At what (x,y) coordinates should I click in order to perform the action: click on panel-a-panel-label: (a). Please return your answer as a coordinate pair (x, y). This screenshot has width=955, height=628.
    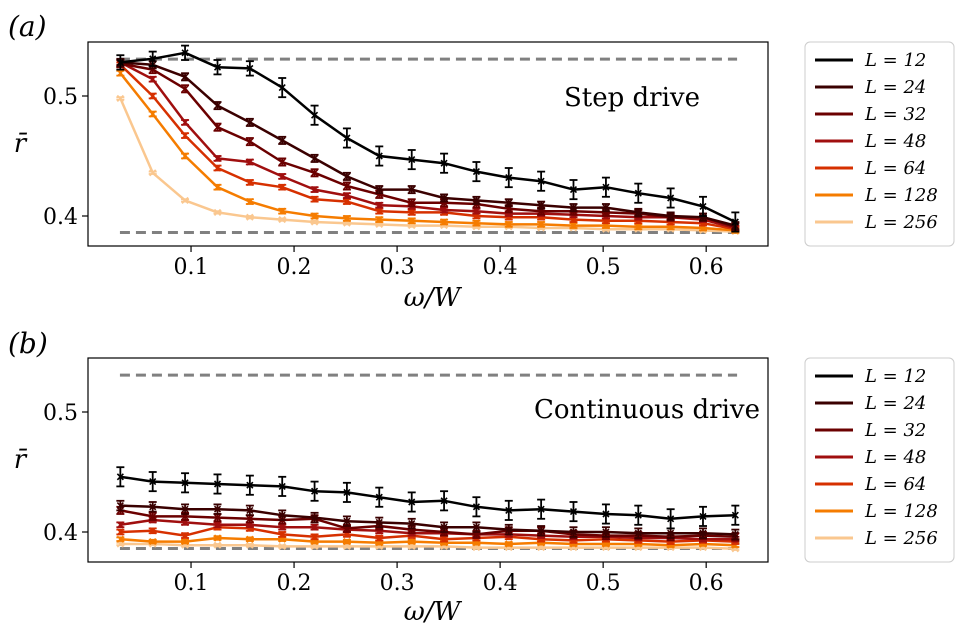
    Looking at the image, I should click on (27, 26).